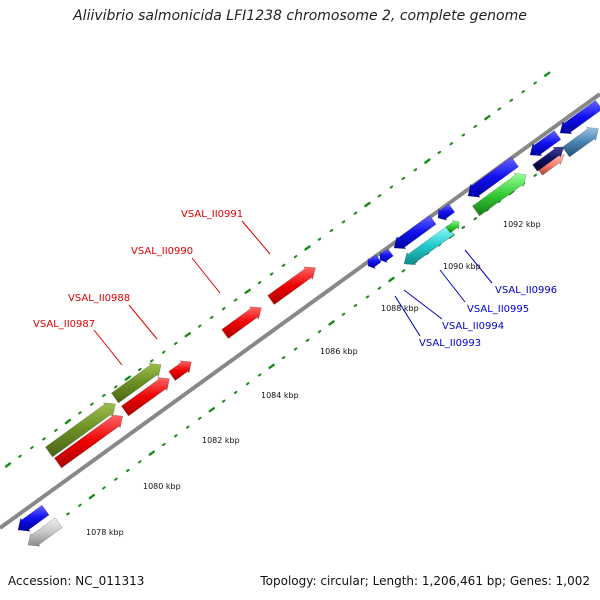  What do you see at coordinates (339, 351) in the screenshot?
I see `kbp-label-1086: 1086 kbp` at bounding box center [339, 351].